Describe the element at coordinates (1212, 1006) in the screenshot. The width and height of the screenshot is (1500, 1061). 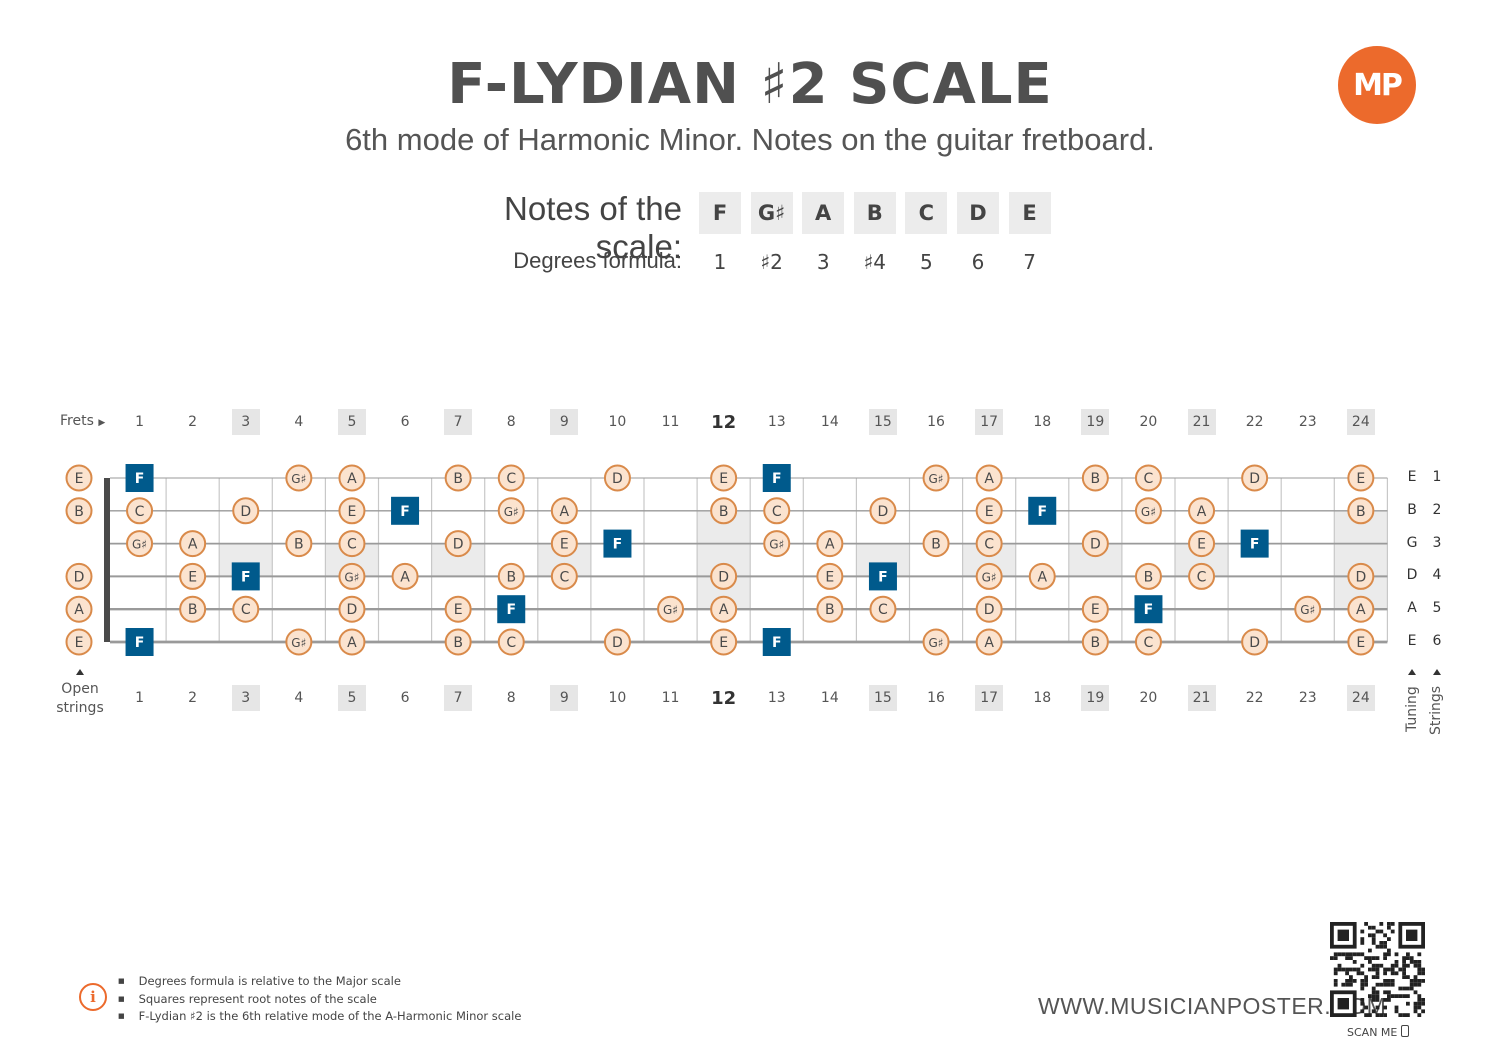
I see `website-link: WWW.MUSICIANPOSTER.COM` at that location.